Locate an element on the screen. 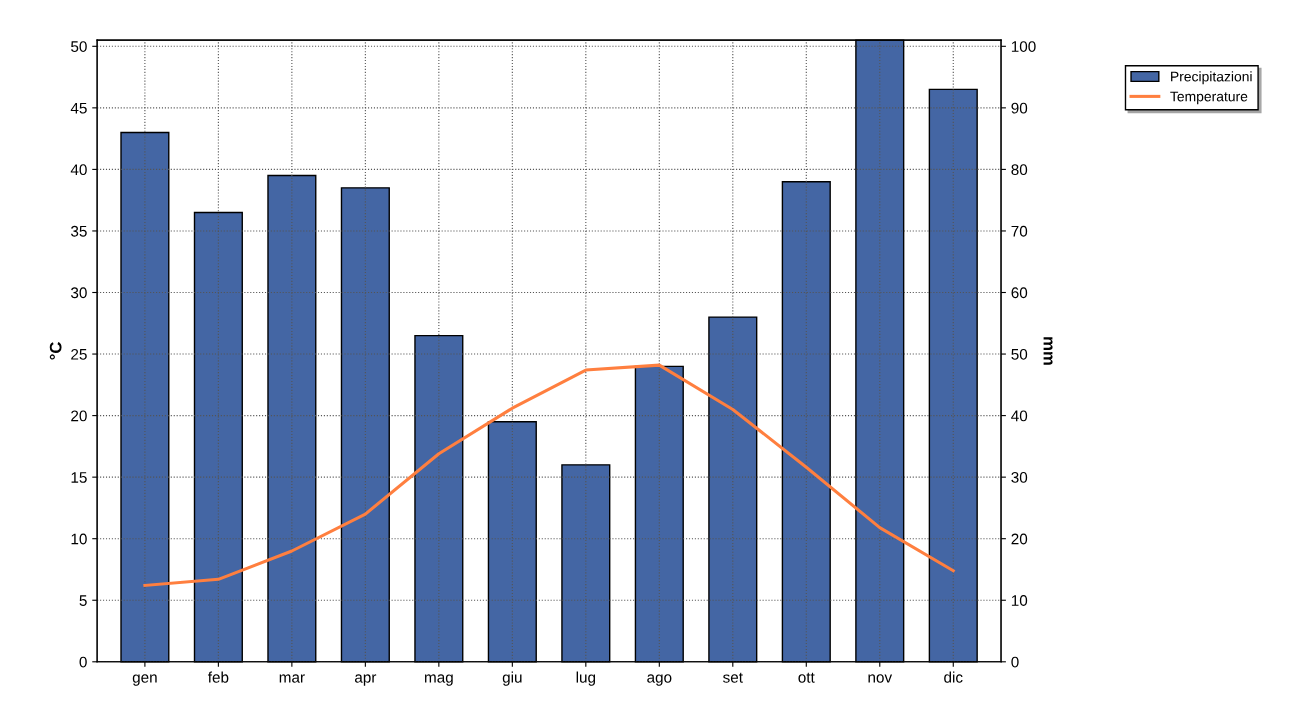 The image size is (1295, 717). y2-tick-label: 10 is located at coordinates (1019, 600).